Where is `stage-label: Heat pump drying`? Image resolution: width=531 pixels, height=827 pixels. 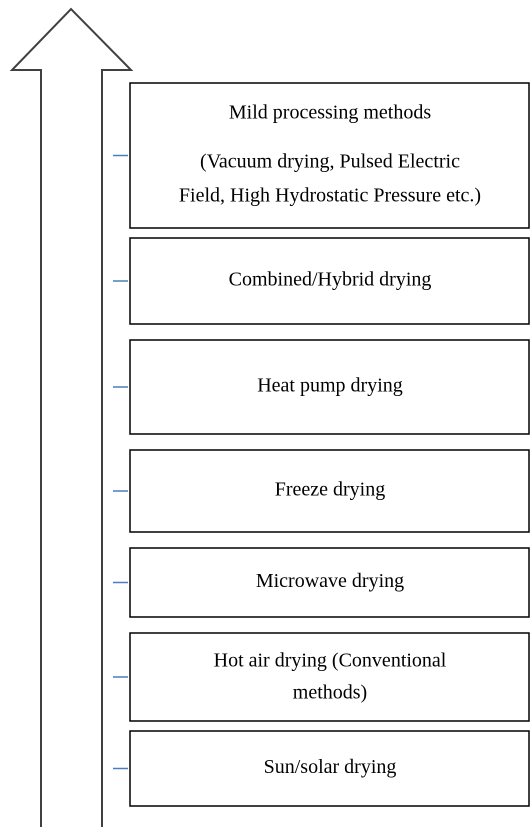
stage-label: Heat pump drying is located at coordinates (330, 386).